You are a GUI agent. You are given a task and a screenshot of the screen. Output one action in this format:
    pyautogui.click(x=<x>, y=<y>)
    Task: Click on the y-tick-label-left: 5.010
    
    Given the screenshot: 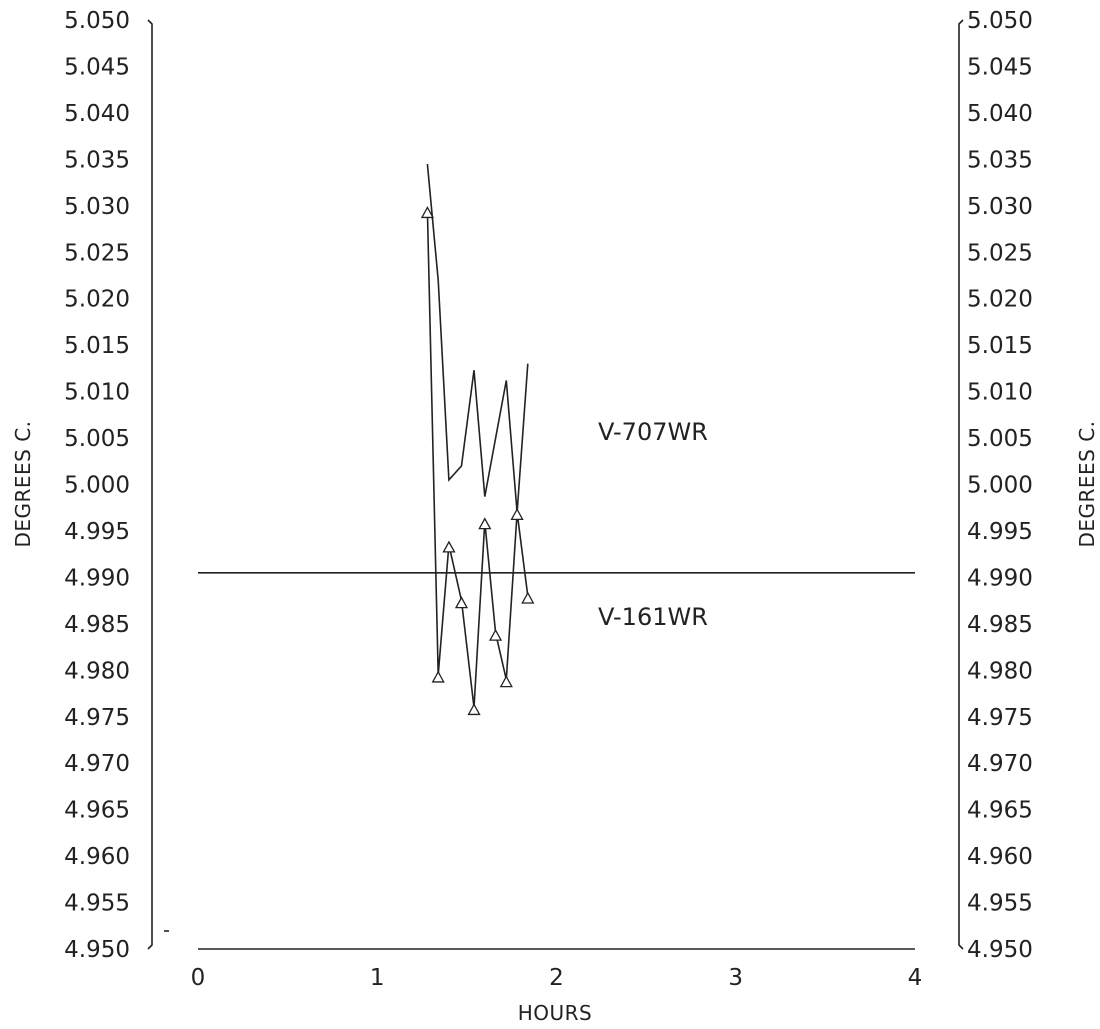 What is the action you would take?
    pyautogui.click(x=97, y=393)
    